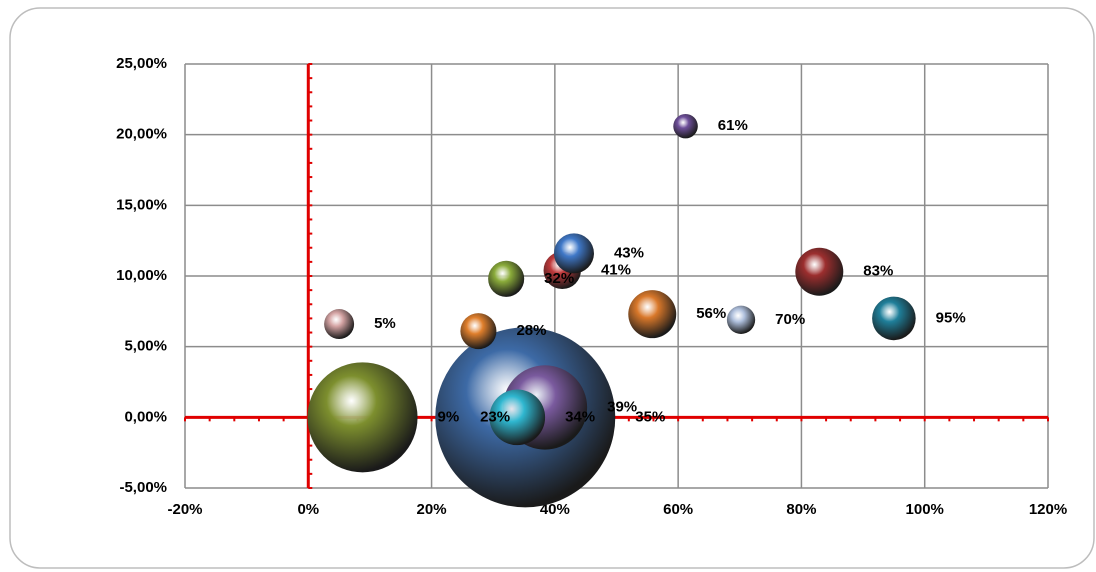 The width and height of the screenshot is (1096, 572). I want to click on data-label: 70%, so click(790, 319).